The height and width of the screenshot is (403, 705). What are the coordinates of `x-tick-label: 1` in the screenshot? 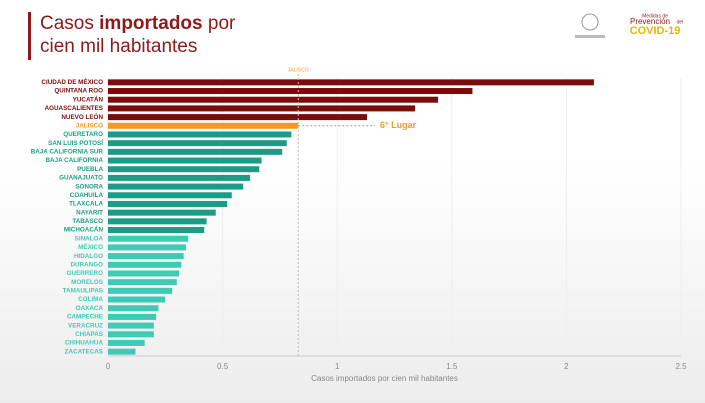 It's located at (337, 366).